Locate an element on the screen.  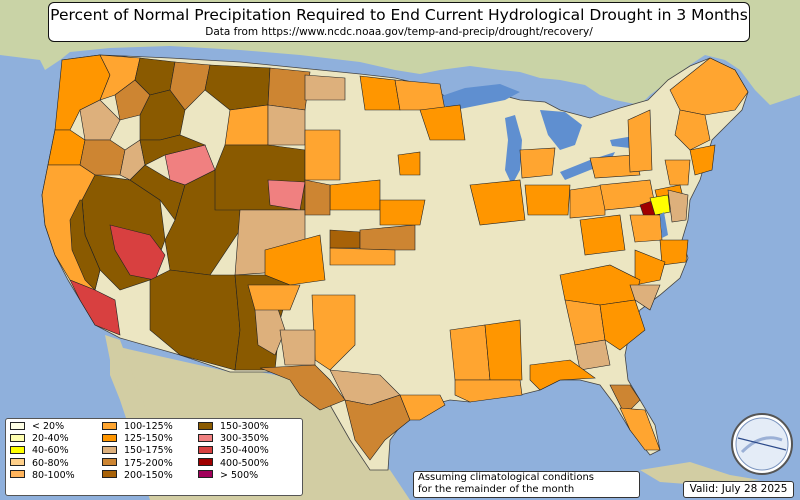
legend-label: 175-200% is located at coordinates (148, 463).